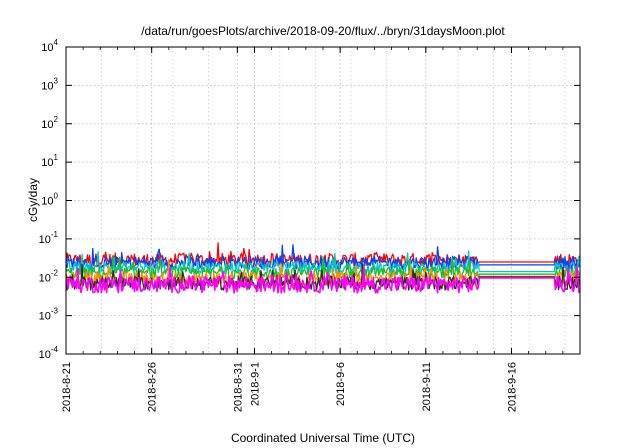 The width and height of the screenshot is (640, 448). I want to click on y-tick-label: 10⁻⁴, so click(49, 353).